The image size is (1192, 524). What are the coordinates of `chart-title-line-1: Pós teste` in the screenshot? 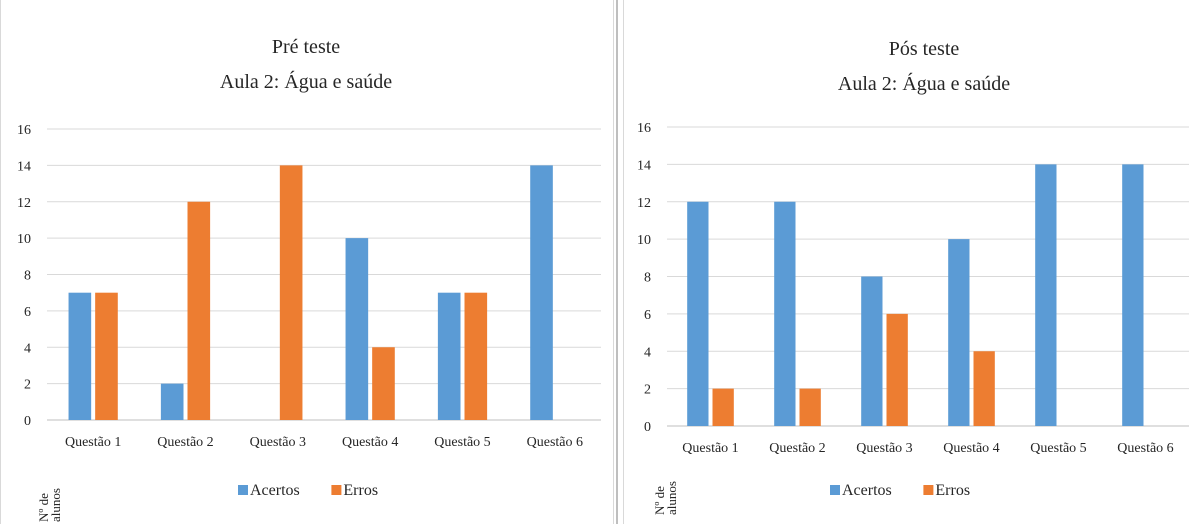 It's located at (924, 49).